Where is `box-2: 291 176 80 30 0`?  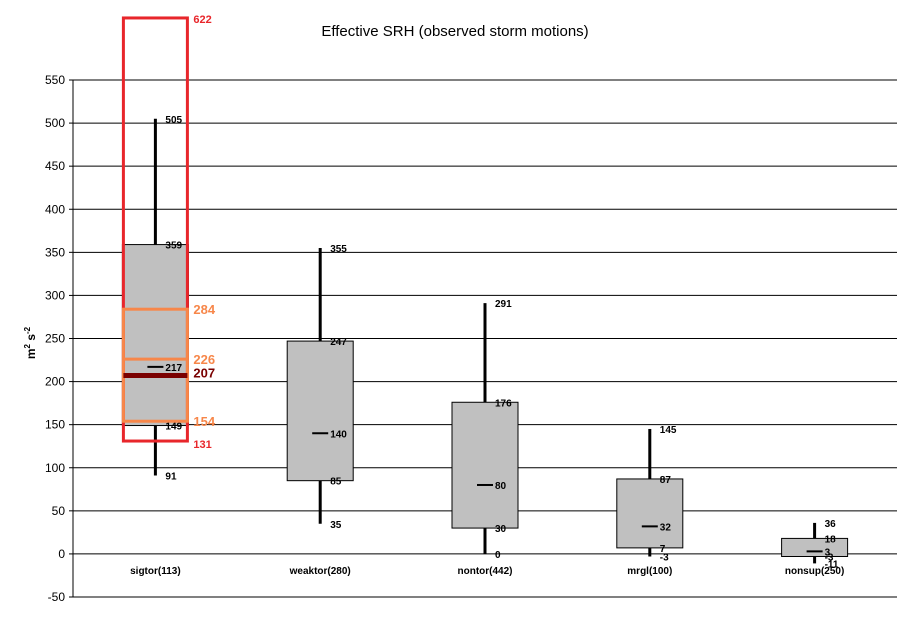 box-2: 291 176 80 30 0 is located at coordinates (485, 430).